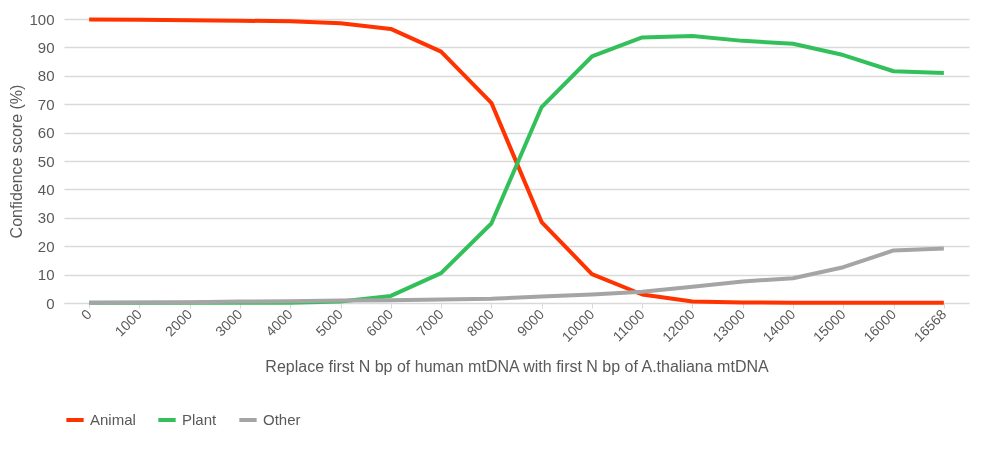 This screenshot has width=1007, height=464. Describe the element at coordinates (46, 275) in the screenshot. I see `y-tick-label: 10` at that location.